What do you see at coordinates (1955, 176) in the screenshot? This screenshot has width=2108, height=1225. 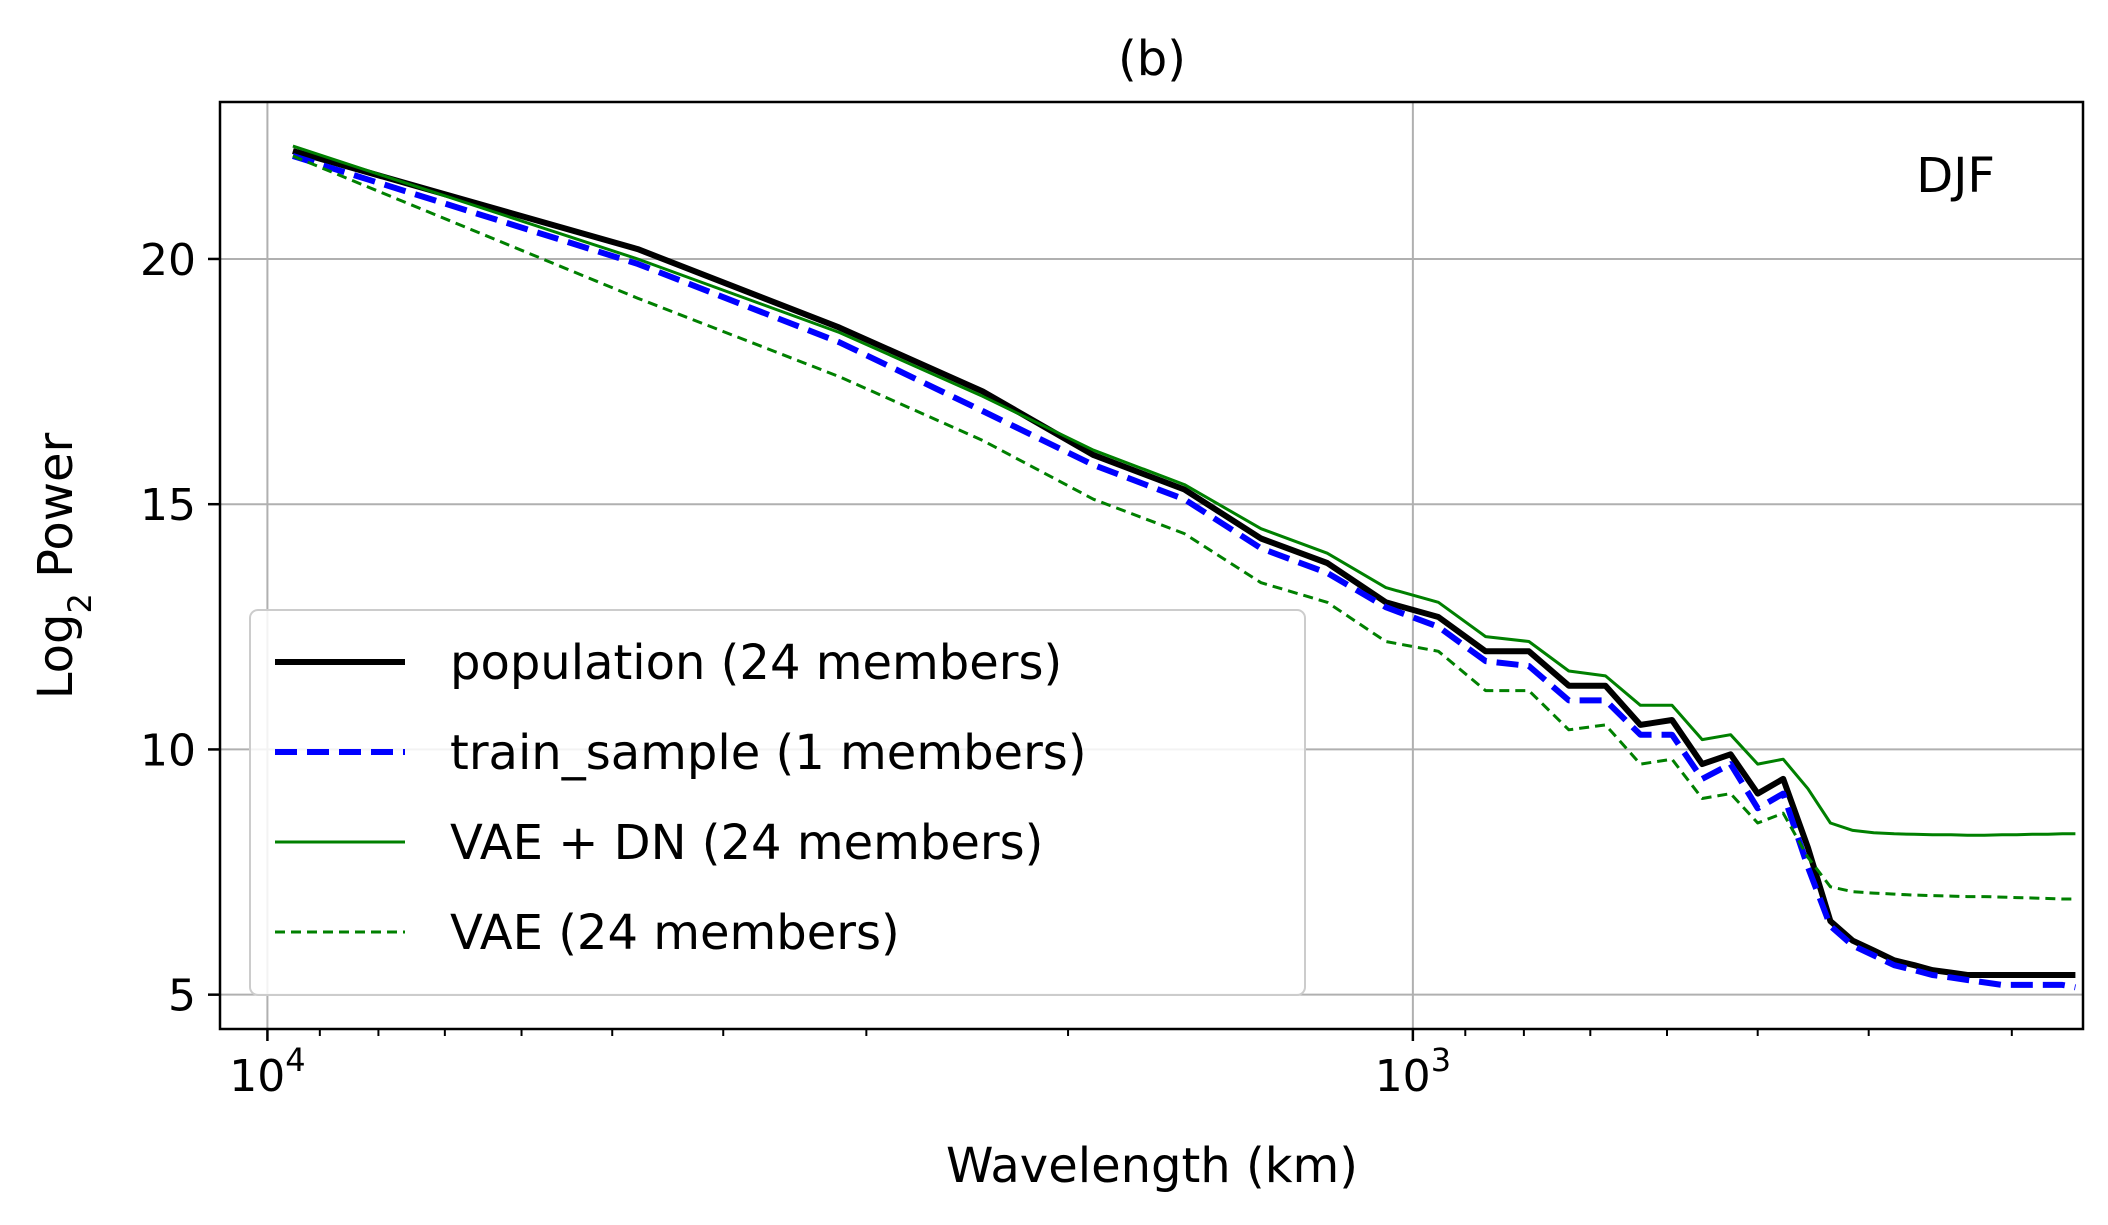 I see `season-annotation: DJF` at bounding box center [1955, 176].